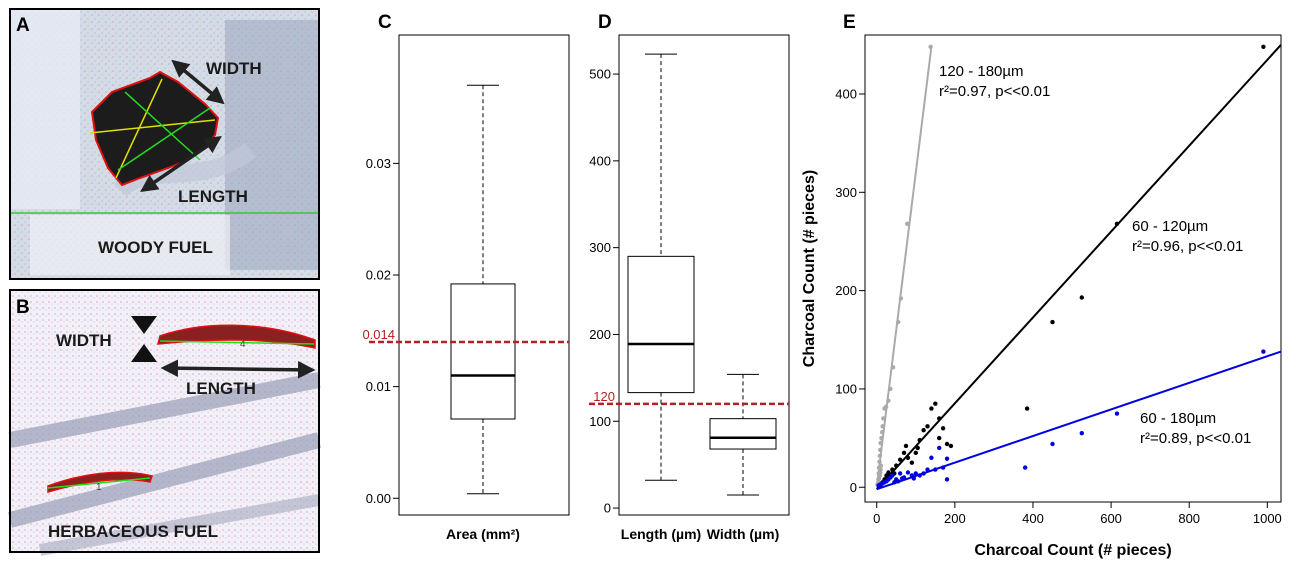  I want to click on length-label: LENGTH, so click(221, 388).